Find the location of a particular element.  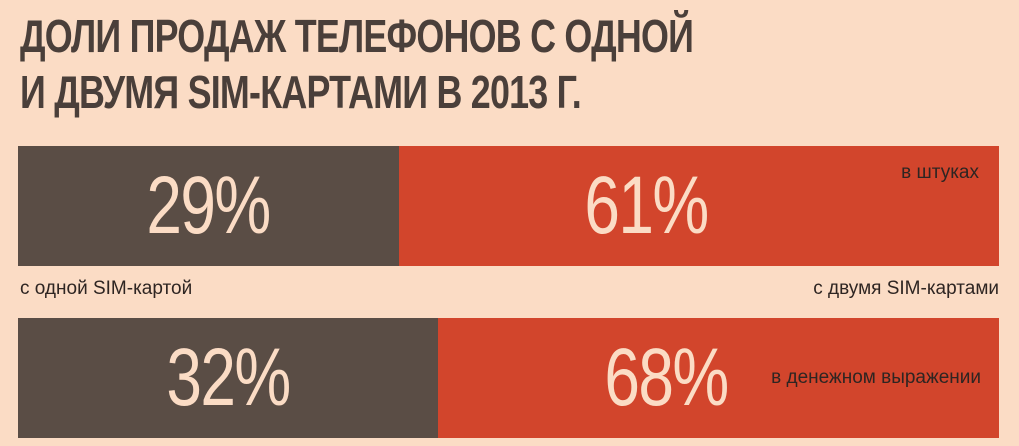

value-label-single-sim-units: 29% is located at coordinates (209, 205).